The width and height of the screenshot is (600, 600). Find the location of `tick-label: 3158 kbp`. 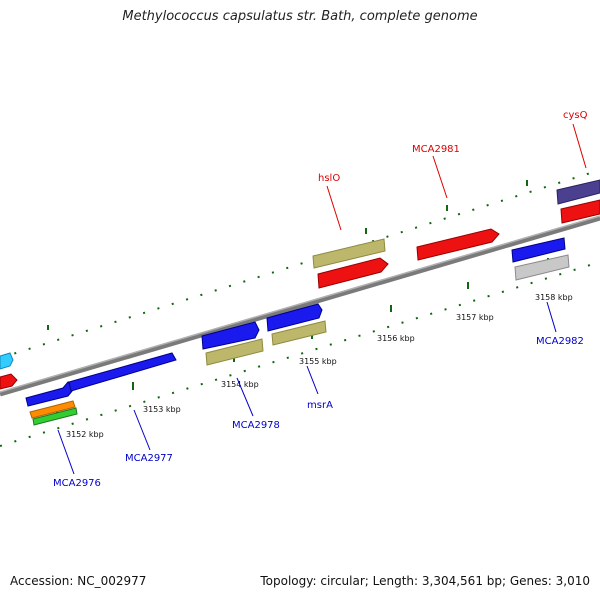

tick-label: 3158 kbp is located at coordinates (554, 297).